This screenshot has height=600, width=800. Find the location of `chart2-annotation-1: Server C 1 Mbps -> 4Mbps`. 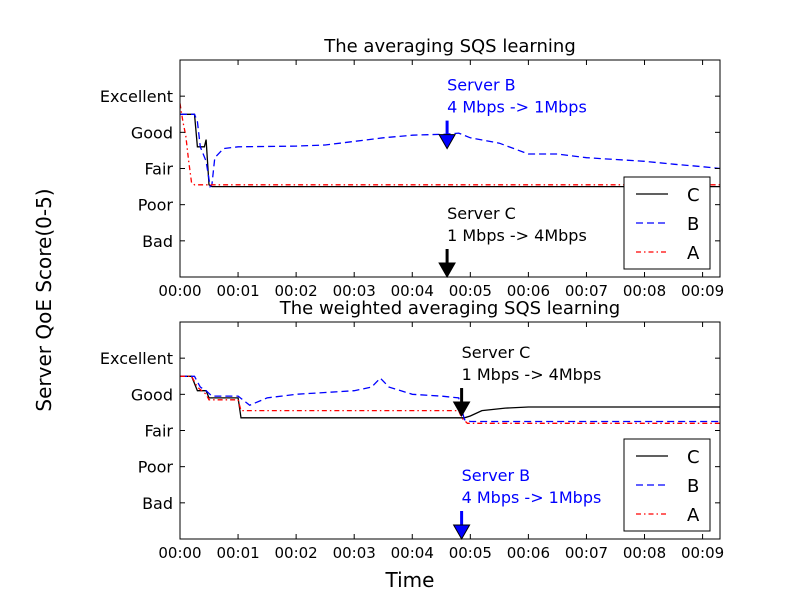

chart2-annotation-1: Server C 1 Mbps -> 4Mbps is located at coordinates (527, 380).